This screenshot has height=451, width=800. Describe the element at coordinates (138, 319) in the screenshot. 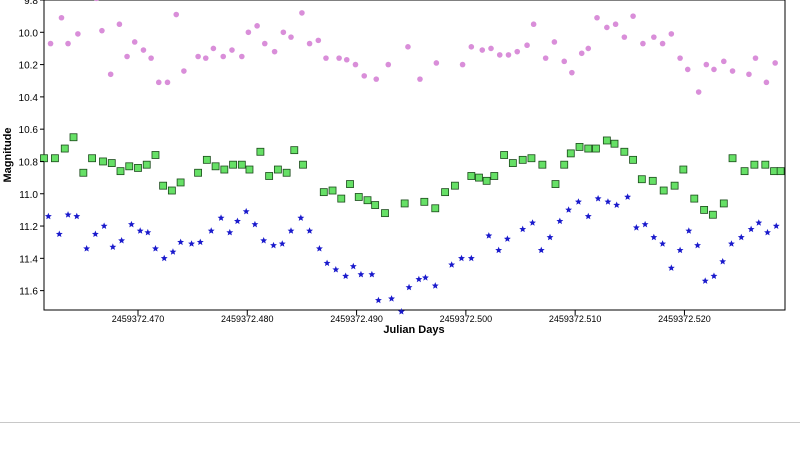

I see `x-tick-label: 2459372.470` at that location.